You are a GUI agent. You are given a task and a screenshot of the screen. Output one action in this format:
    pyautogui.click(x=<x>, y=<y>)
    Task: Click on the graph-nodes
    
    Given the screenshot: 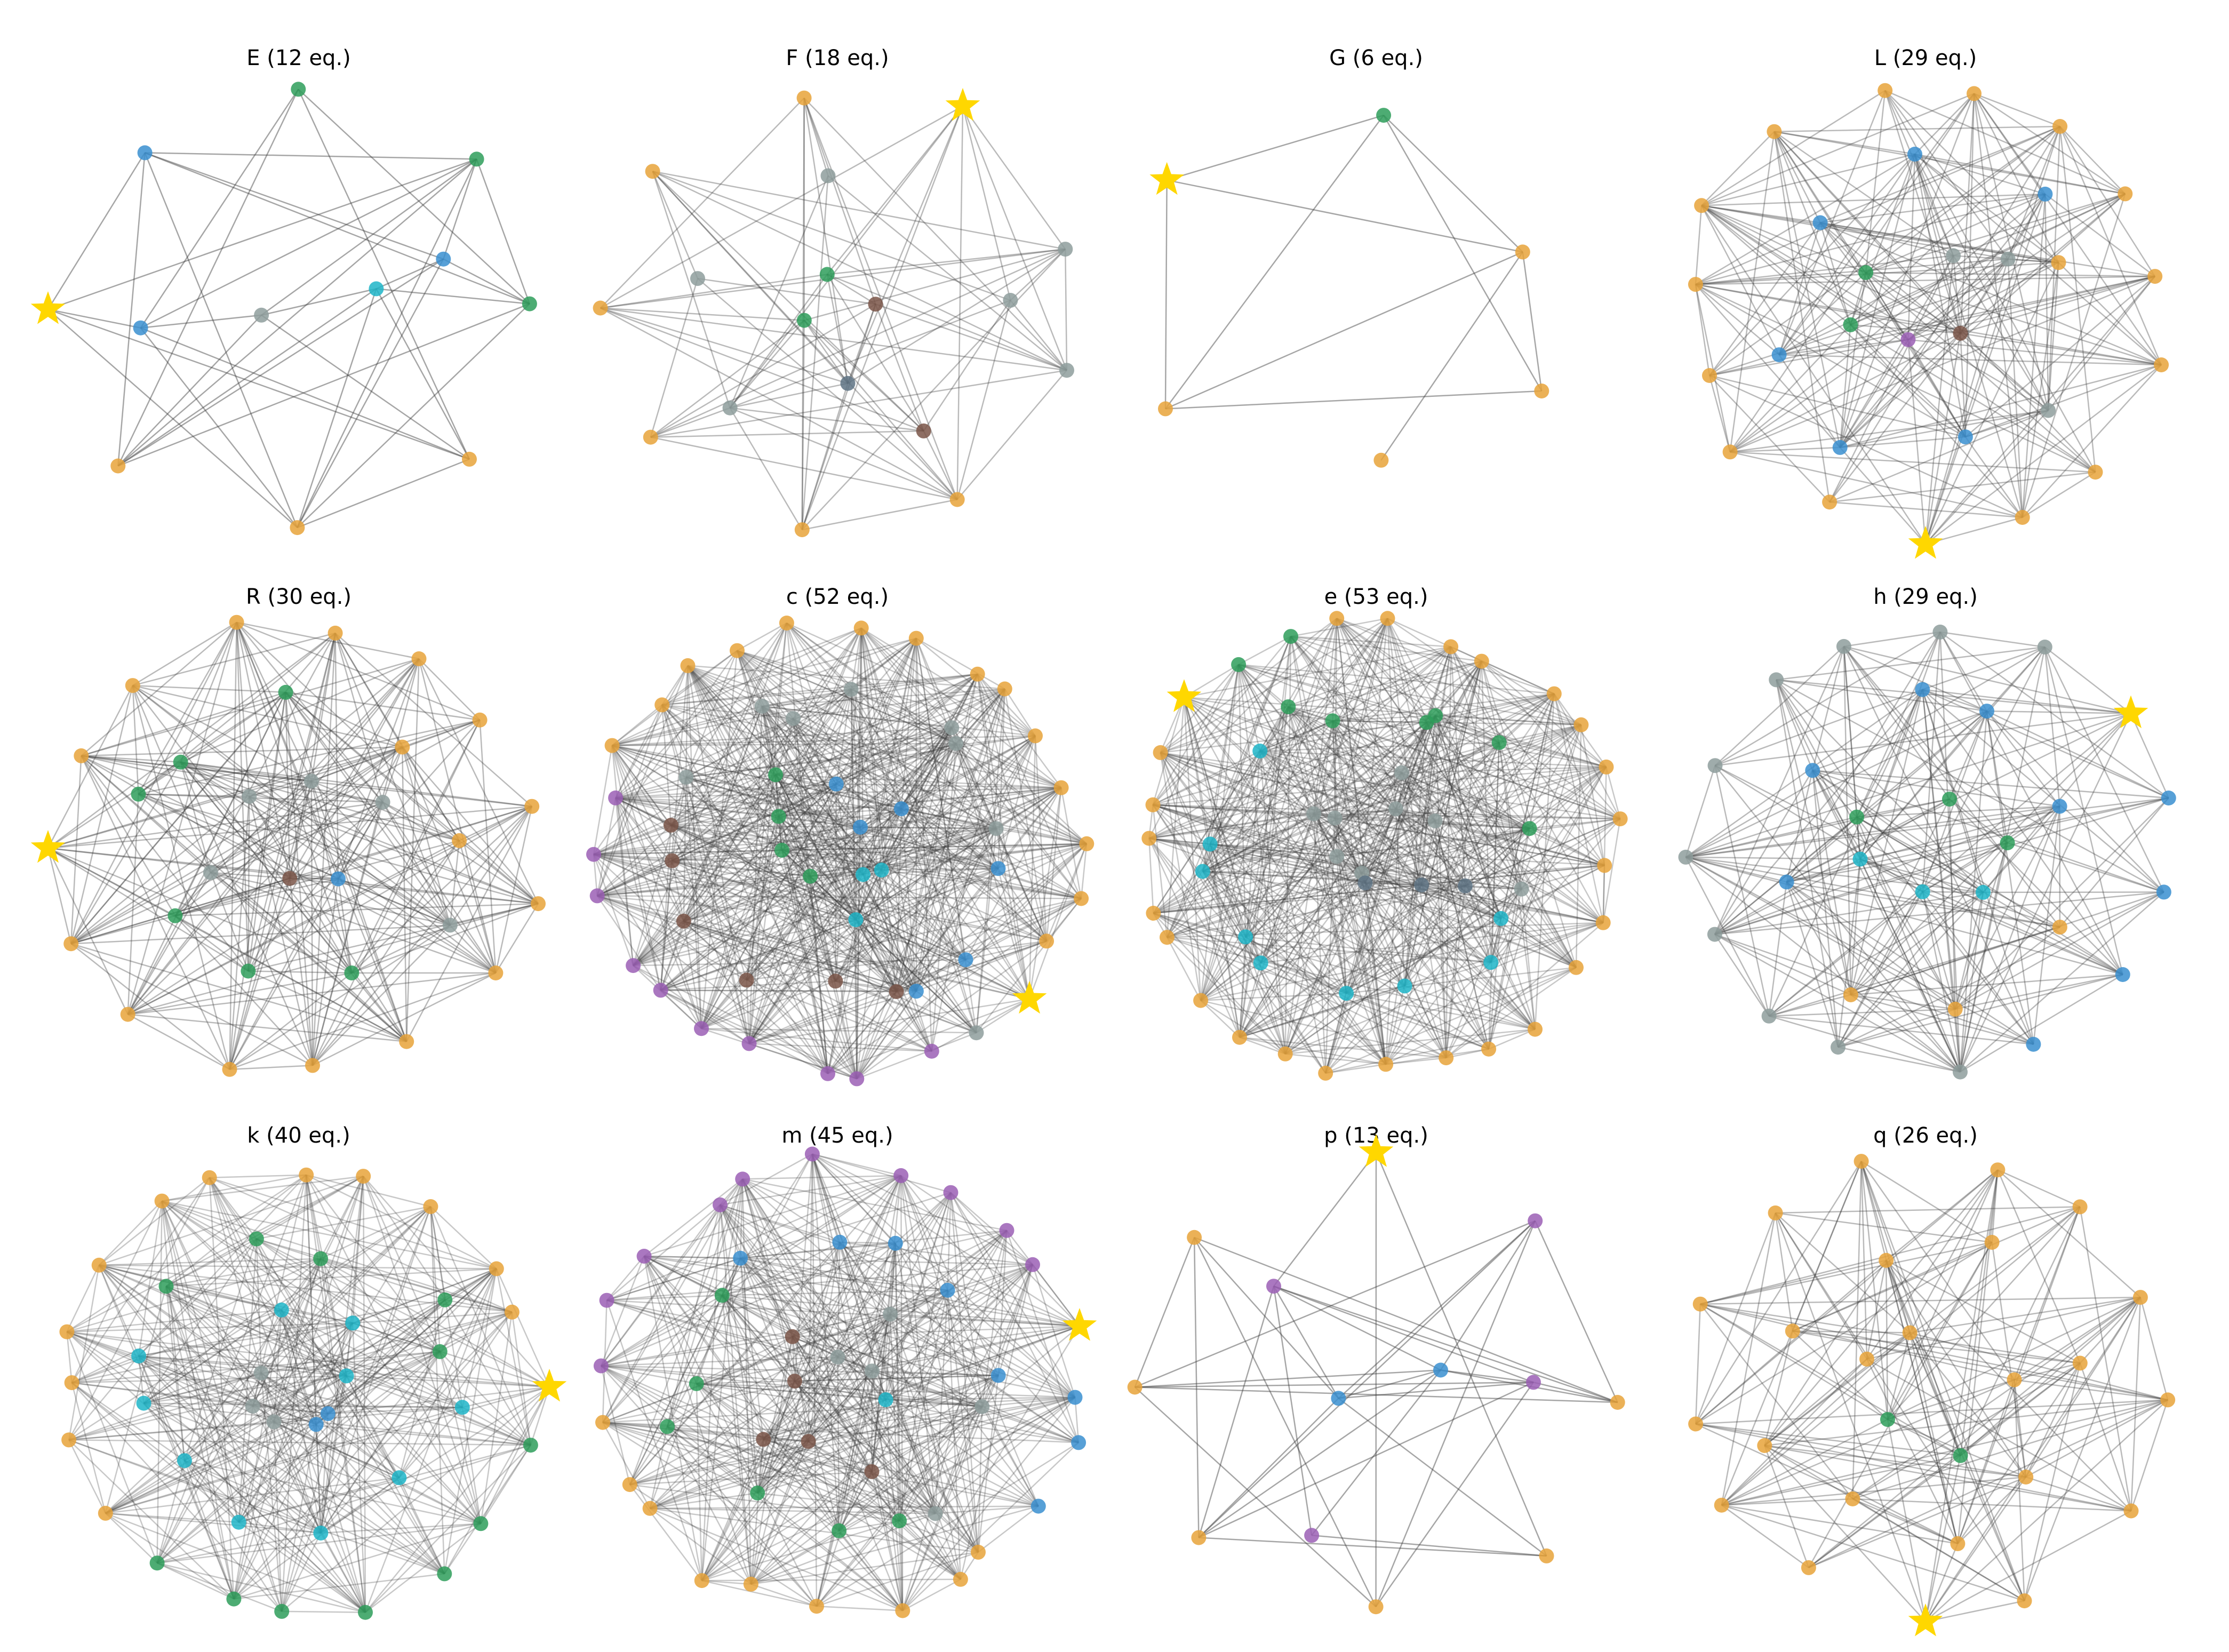 What is the action you would take?
    pyautogui.click(x=288, y=845)
    